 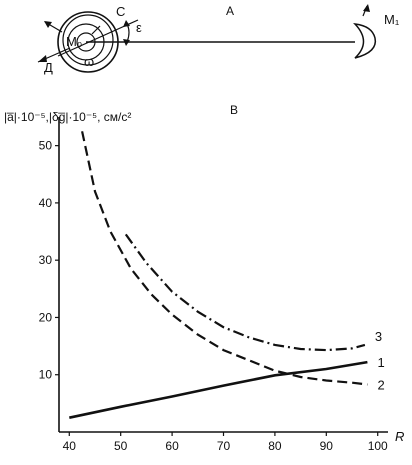 I want to click on x-tick-label: 80, so click(x=275, y=446).